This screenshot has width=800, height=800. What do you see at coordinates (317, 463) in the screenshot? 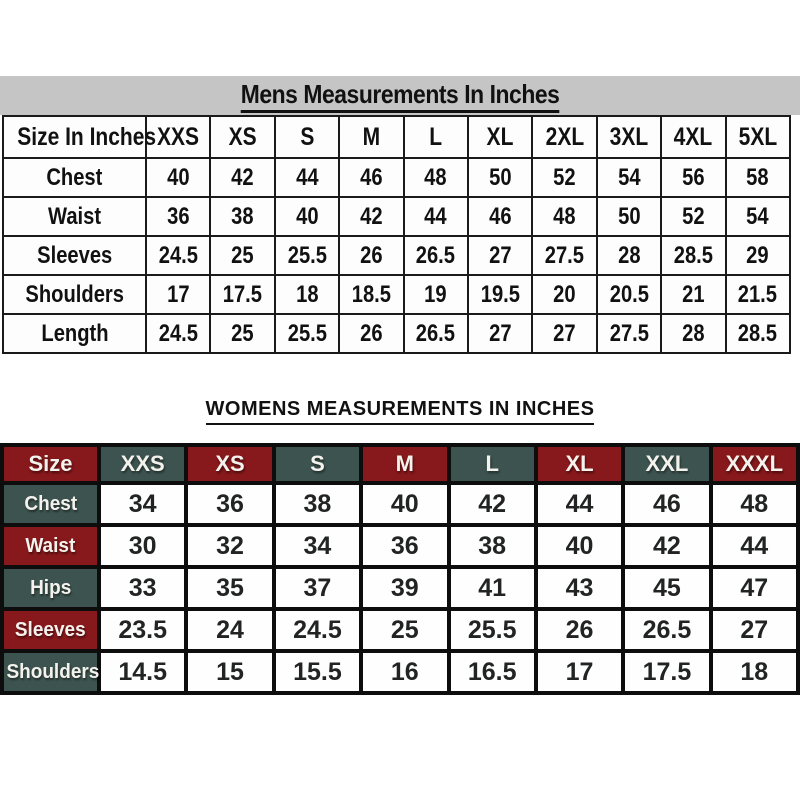
I see `womens-size-header-s-text: S` at bounding box center [317, 463].